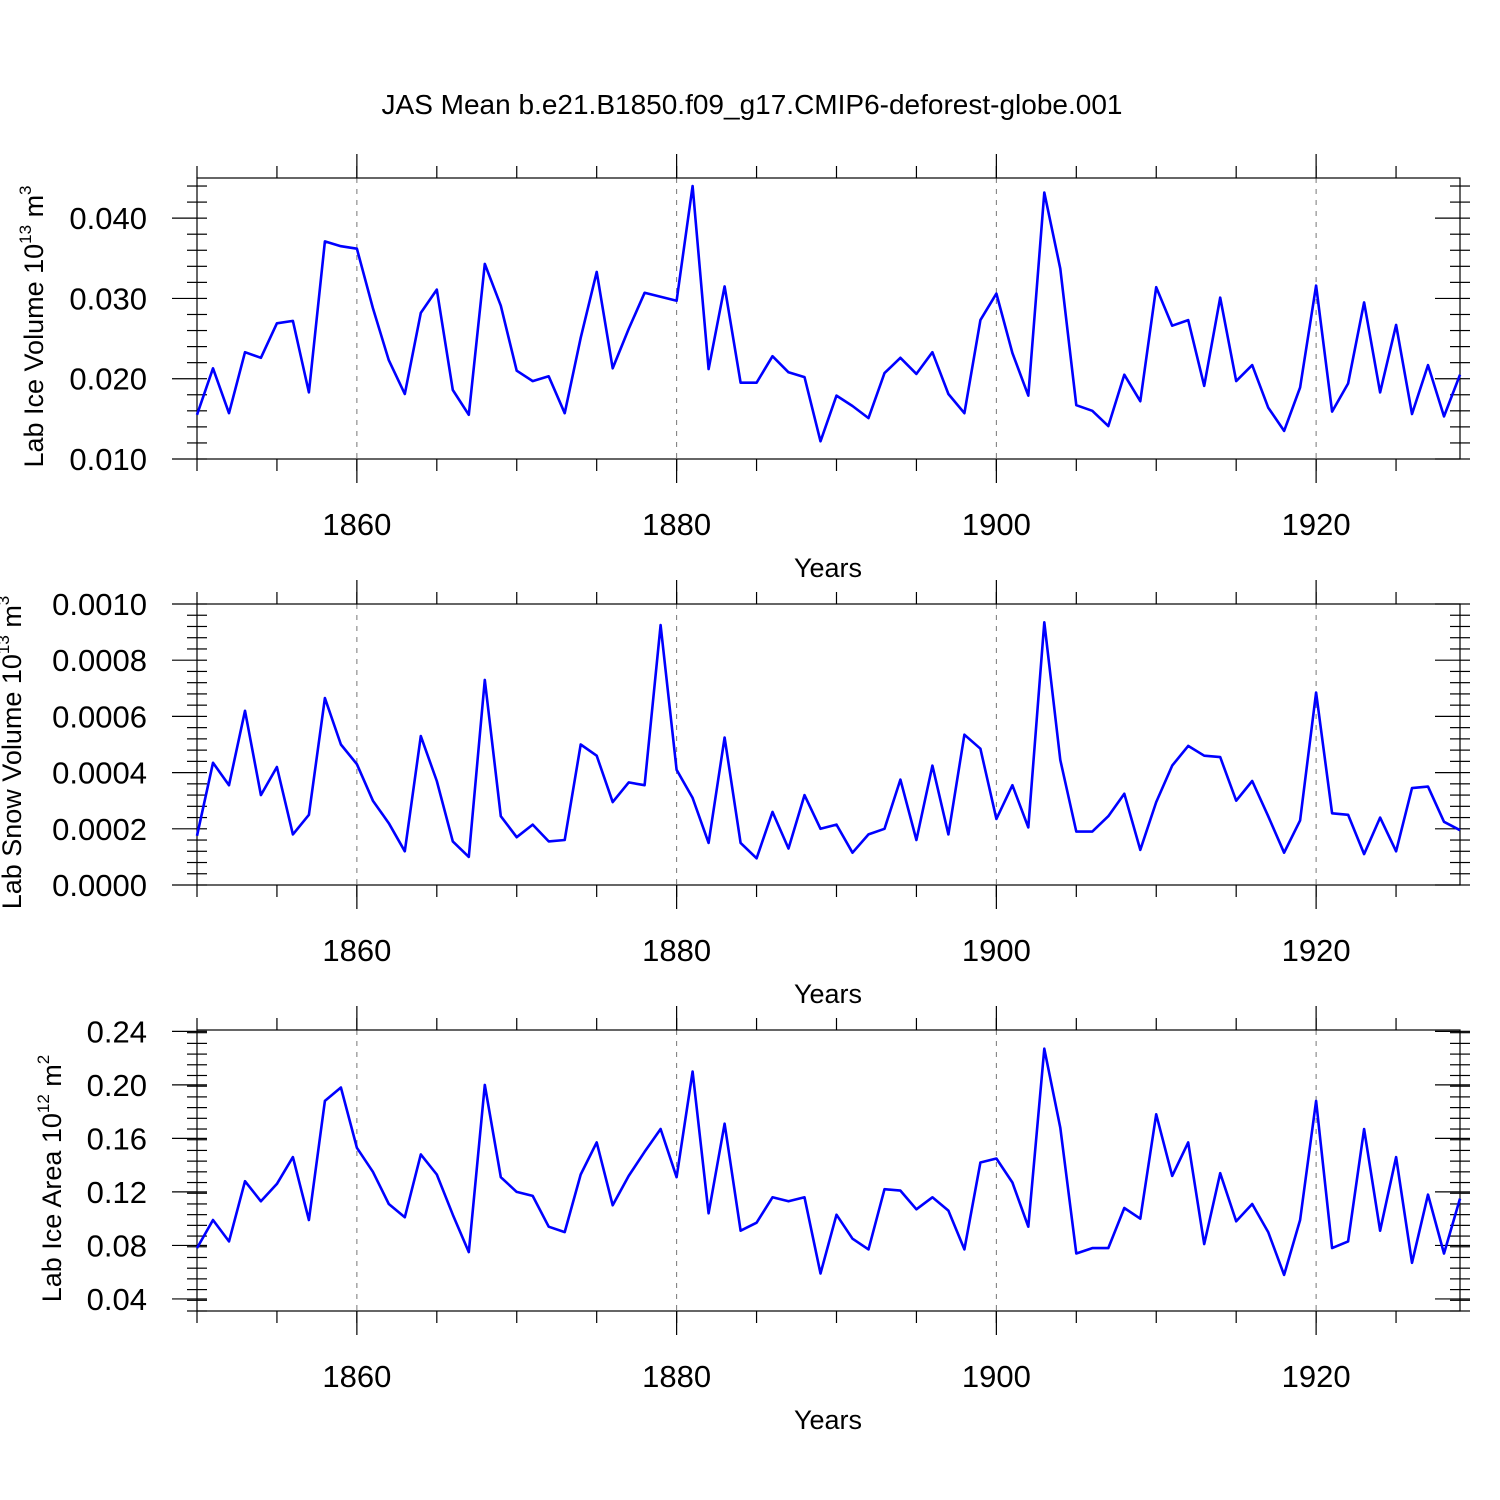 This screenshot has width=1500, height=1500. Describe the element at coordinates (108, 379) in the screenshot. I see `y-tick-label: 0.020` at that location.